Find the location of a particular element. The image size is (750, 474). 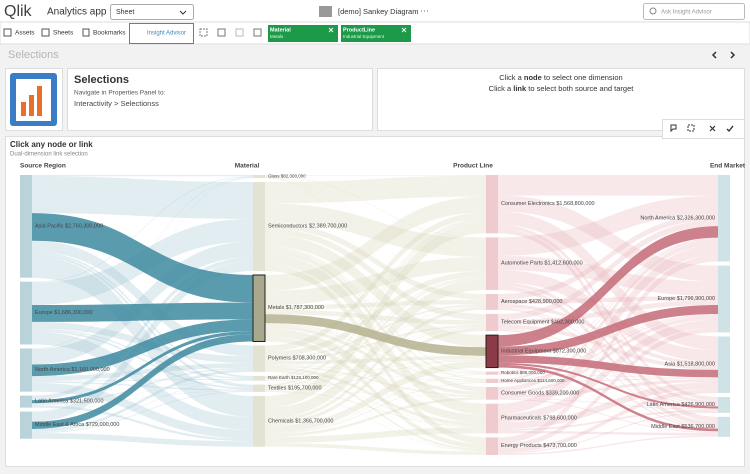

more-menu: ··· is located at coordinates (424, 10).